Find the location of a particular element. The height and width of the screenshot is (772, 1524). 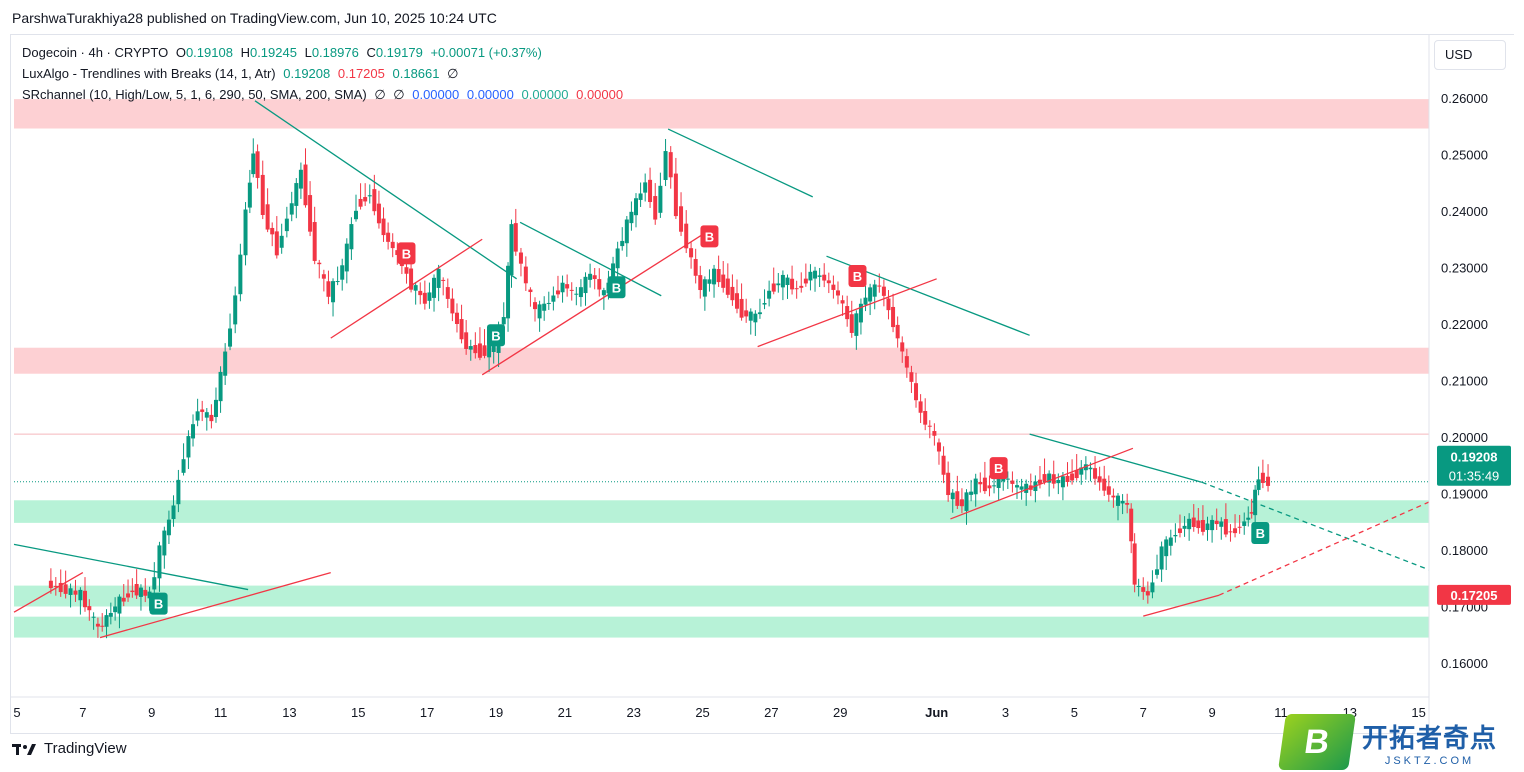

break-marker-label-3: B is located at coordinates (1260, 533).